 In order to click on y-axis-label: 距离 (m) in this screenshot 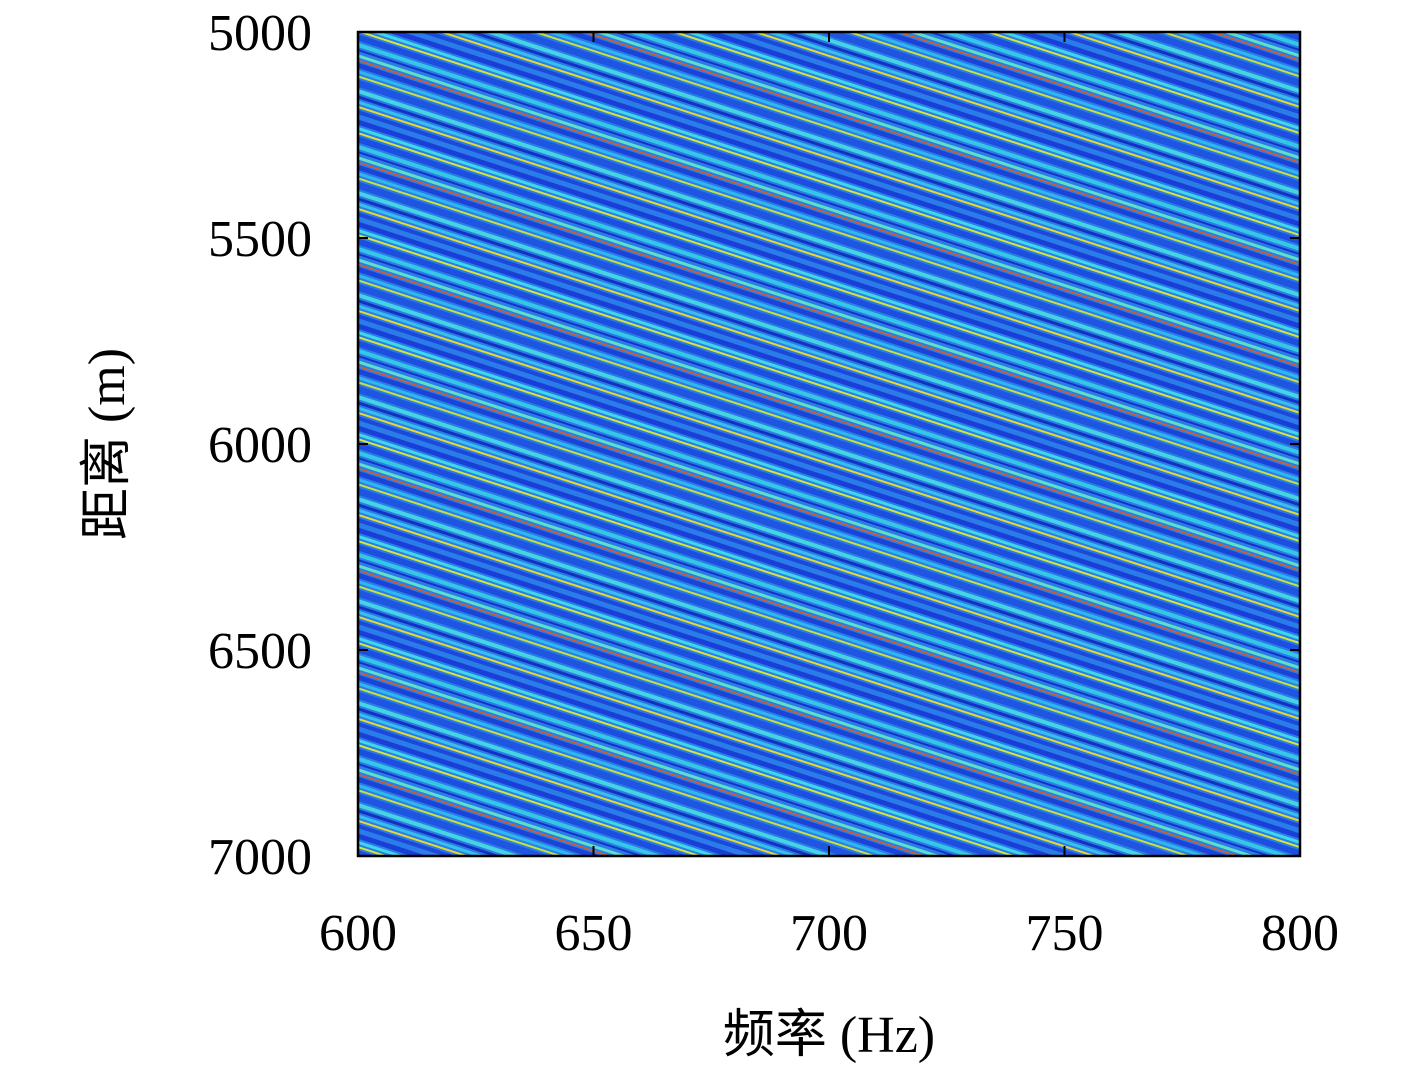, I will do `click(107, 444)`.